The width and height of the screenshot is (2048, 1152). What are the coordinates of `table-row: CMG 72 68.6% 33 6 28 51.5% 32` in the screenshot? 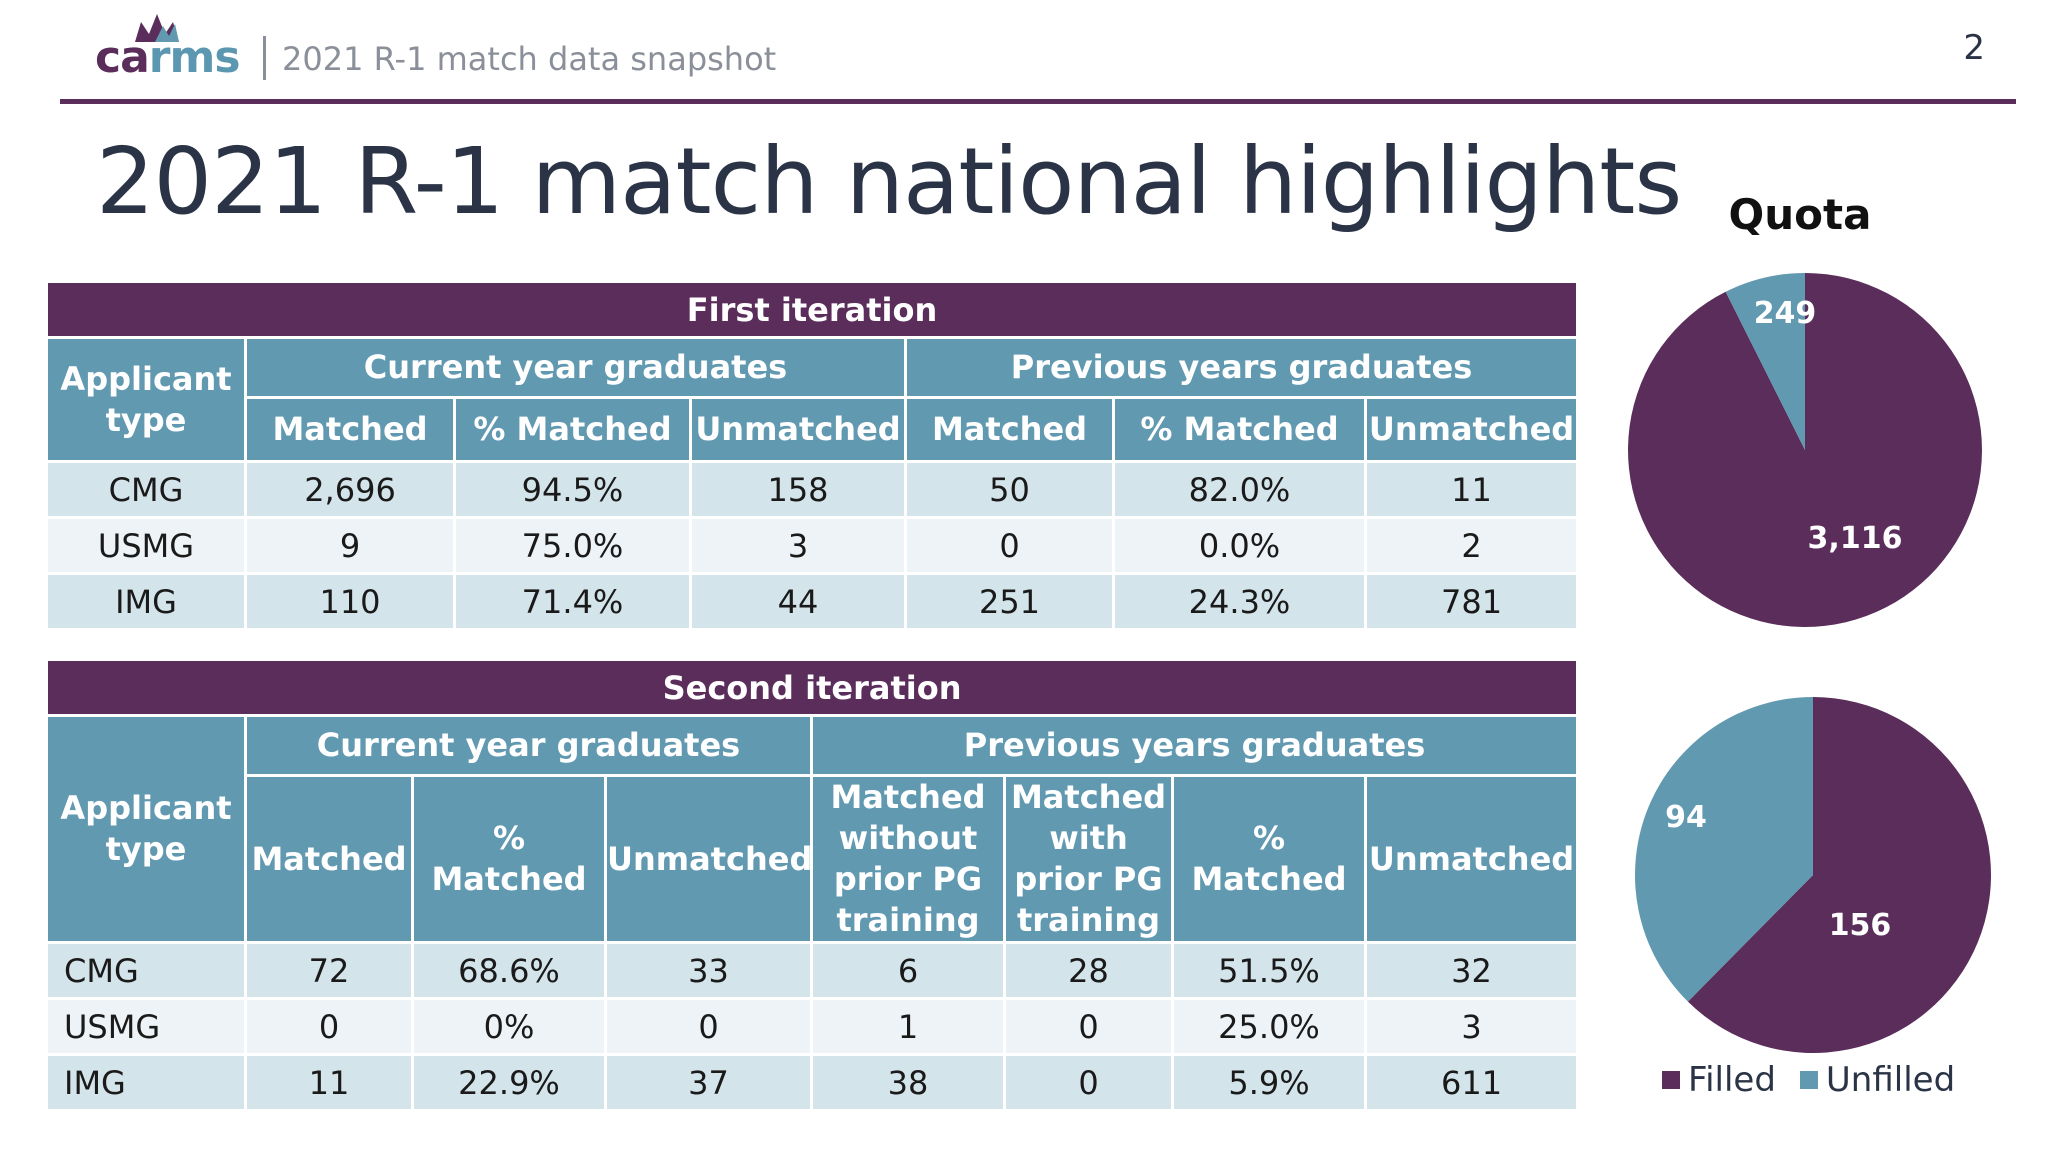 It's located at (812, 970).